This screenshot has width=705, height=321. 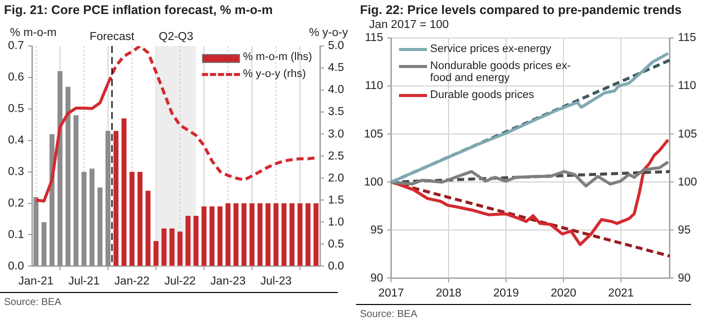 I want to click on y2-tick-label: 4.5, so click(x=336, y=68).